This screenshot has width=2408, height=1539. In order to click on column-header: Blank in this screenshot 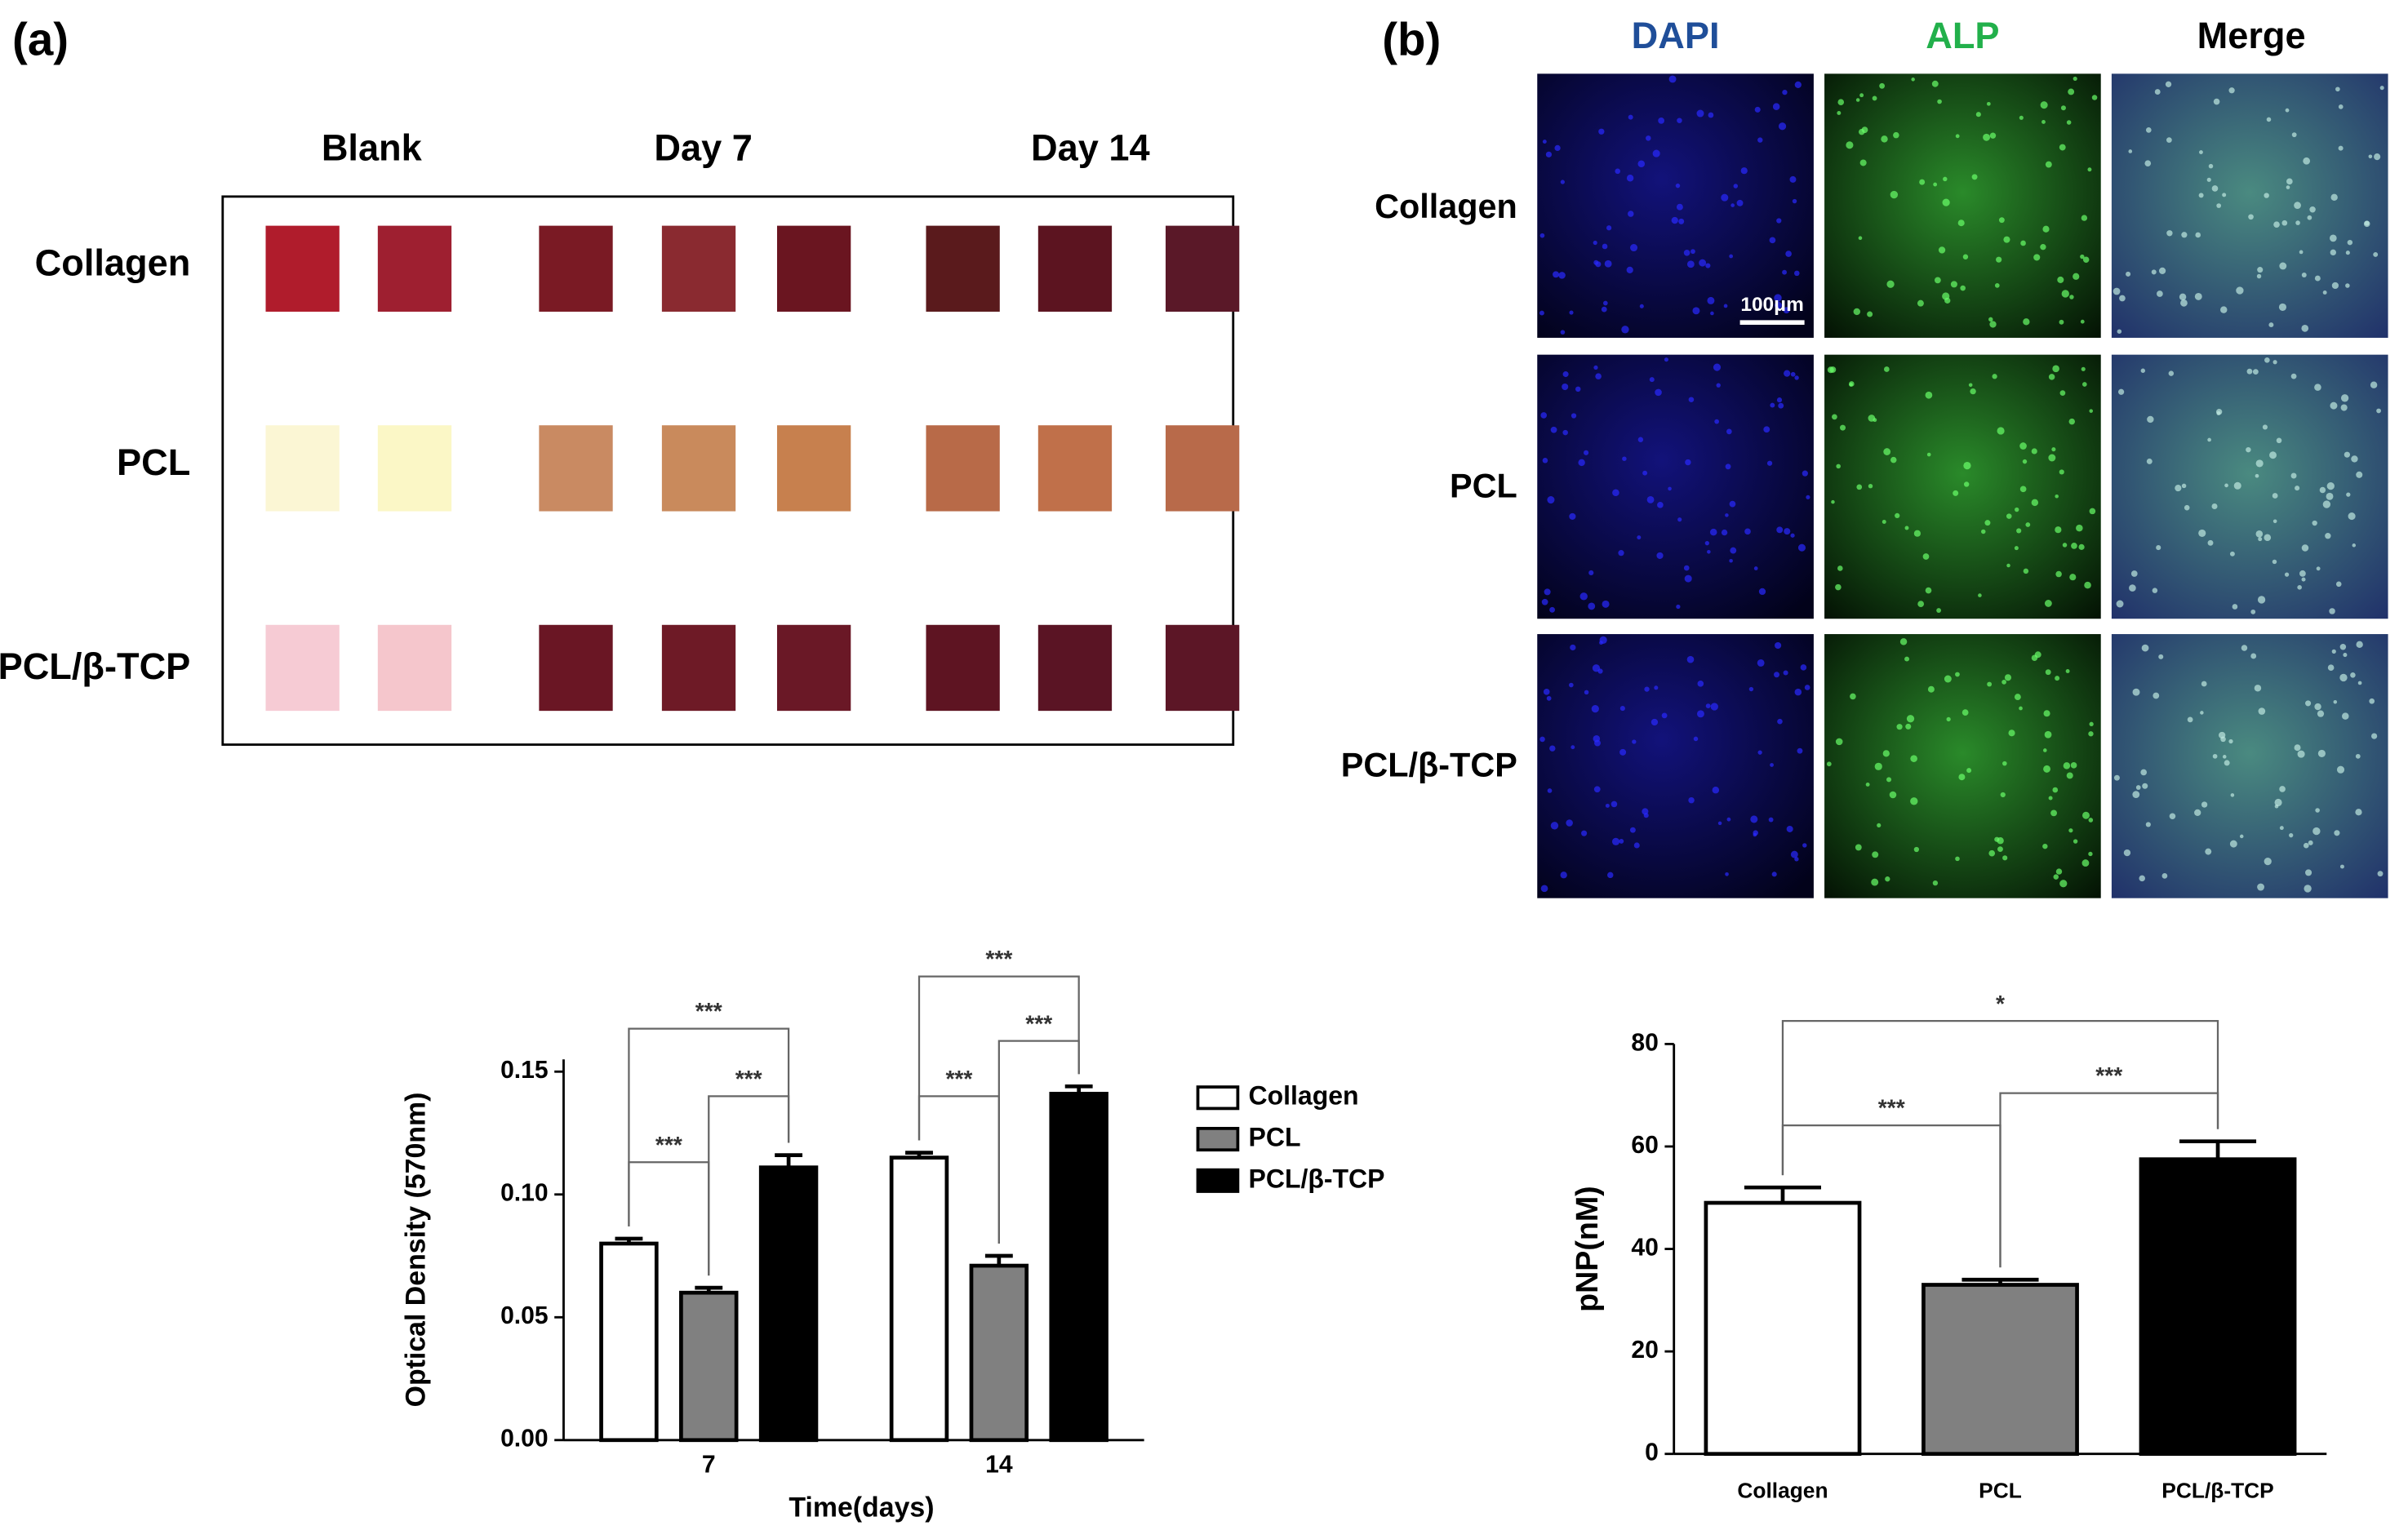, I will do `click(372, 147)`.